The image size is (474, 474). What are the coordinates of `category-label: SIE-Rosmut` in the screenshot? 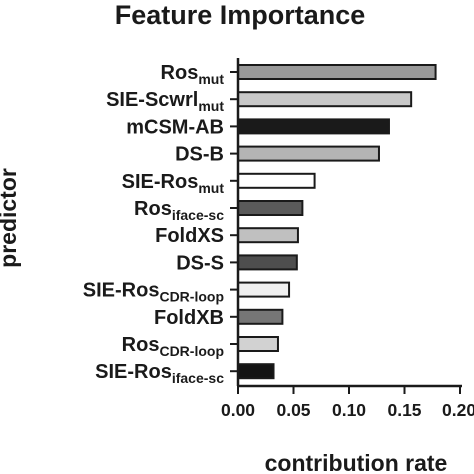 It's located at (173, 183).